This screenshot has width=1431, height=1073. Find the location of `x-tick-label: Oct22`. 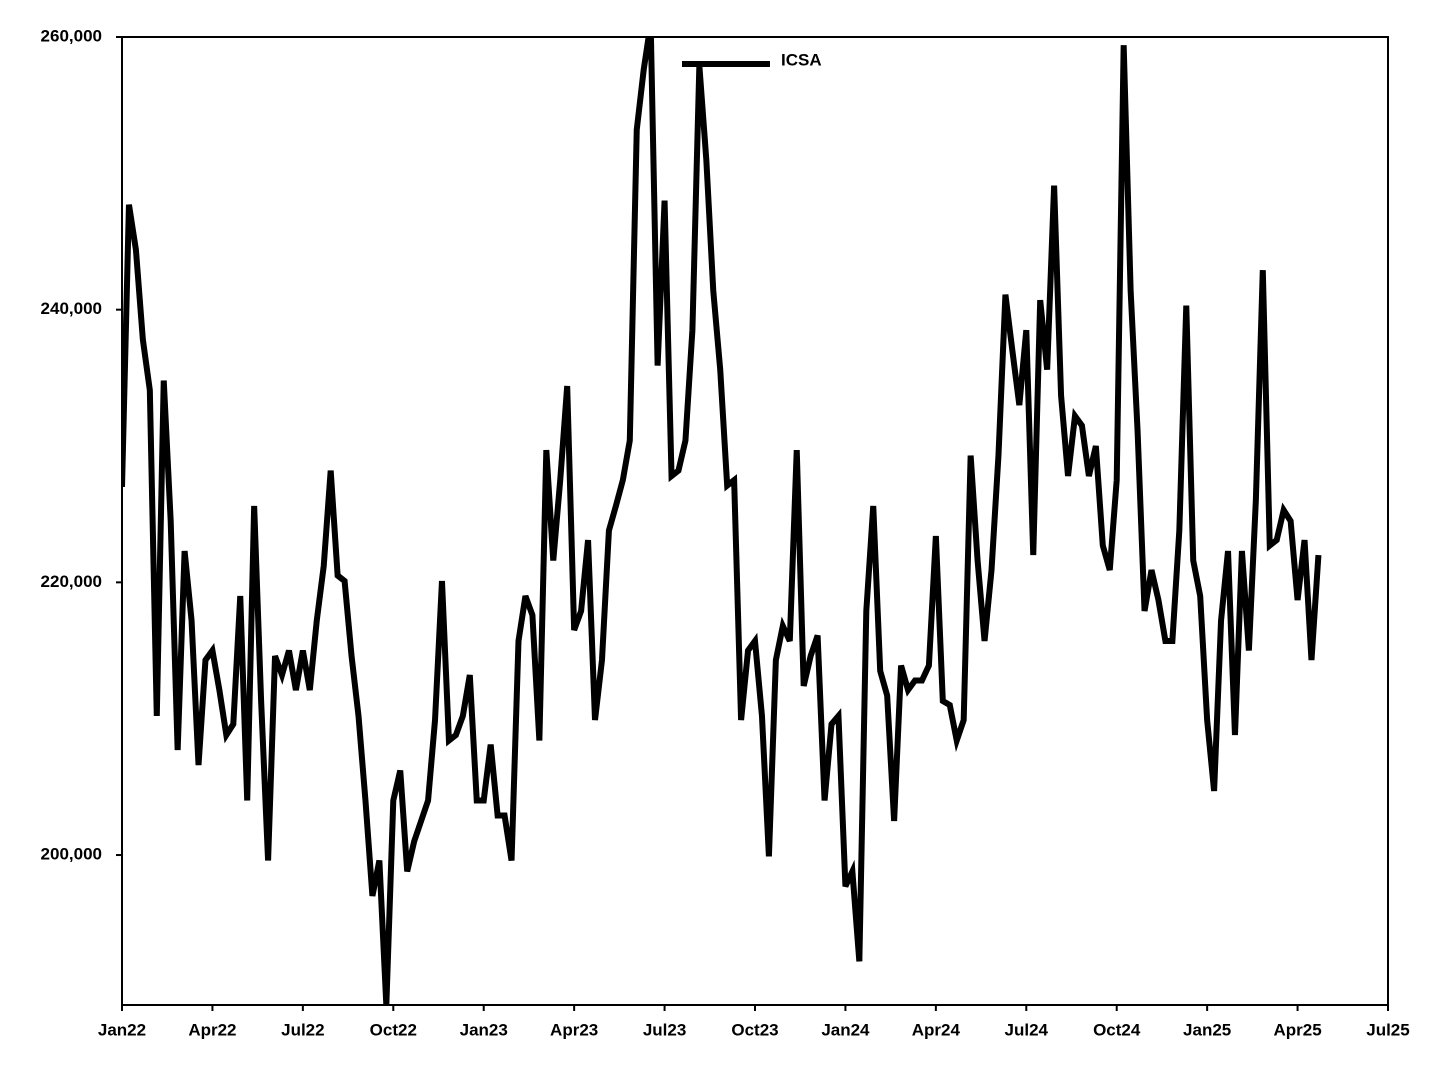

x-tick-label: Oct22 is located at coordinates (393, 1029).